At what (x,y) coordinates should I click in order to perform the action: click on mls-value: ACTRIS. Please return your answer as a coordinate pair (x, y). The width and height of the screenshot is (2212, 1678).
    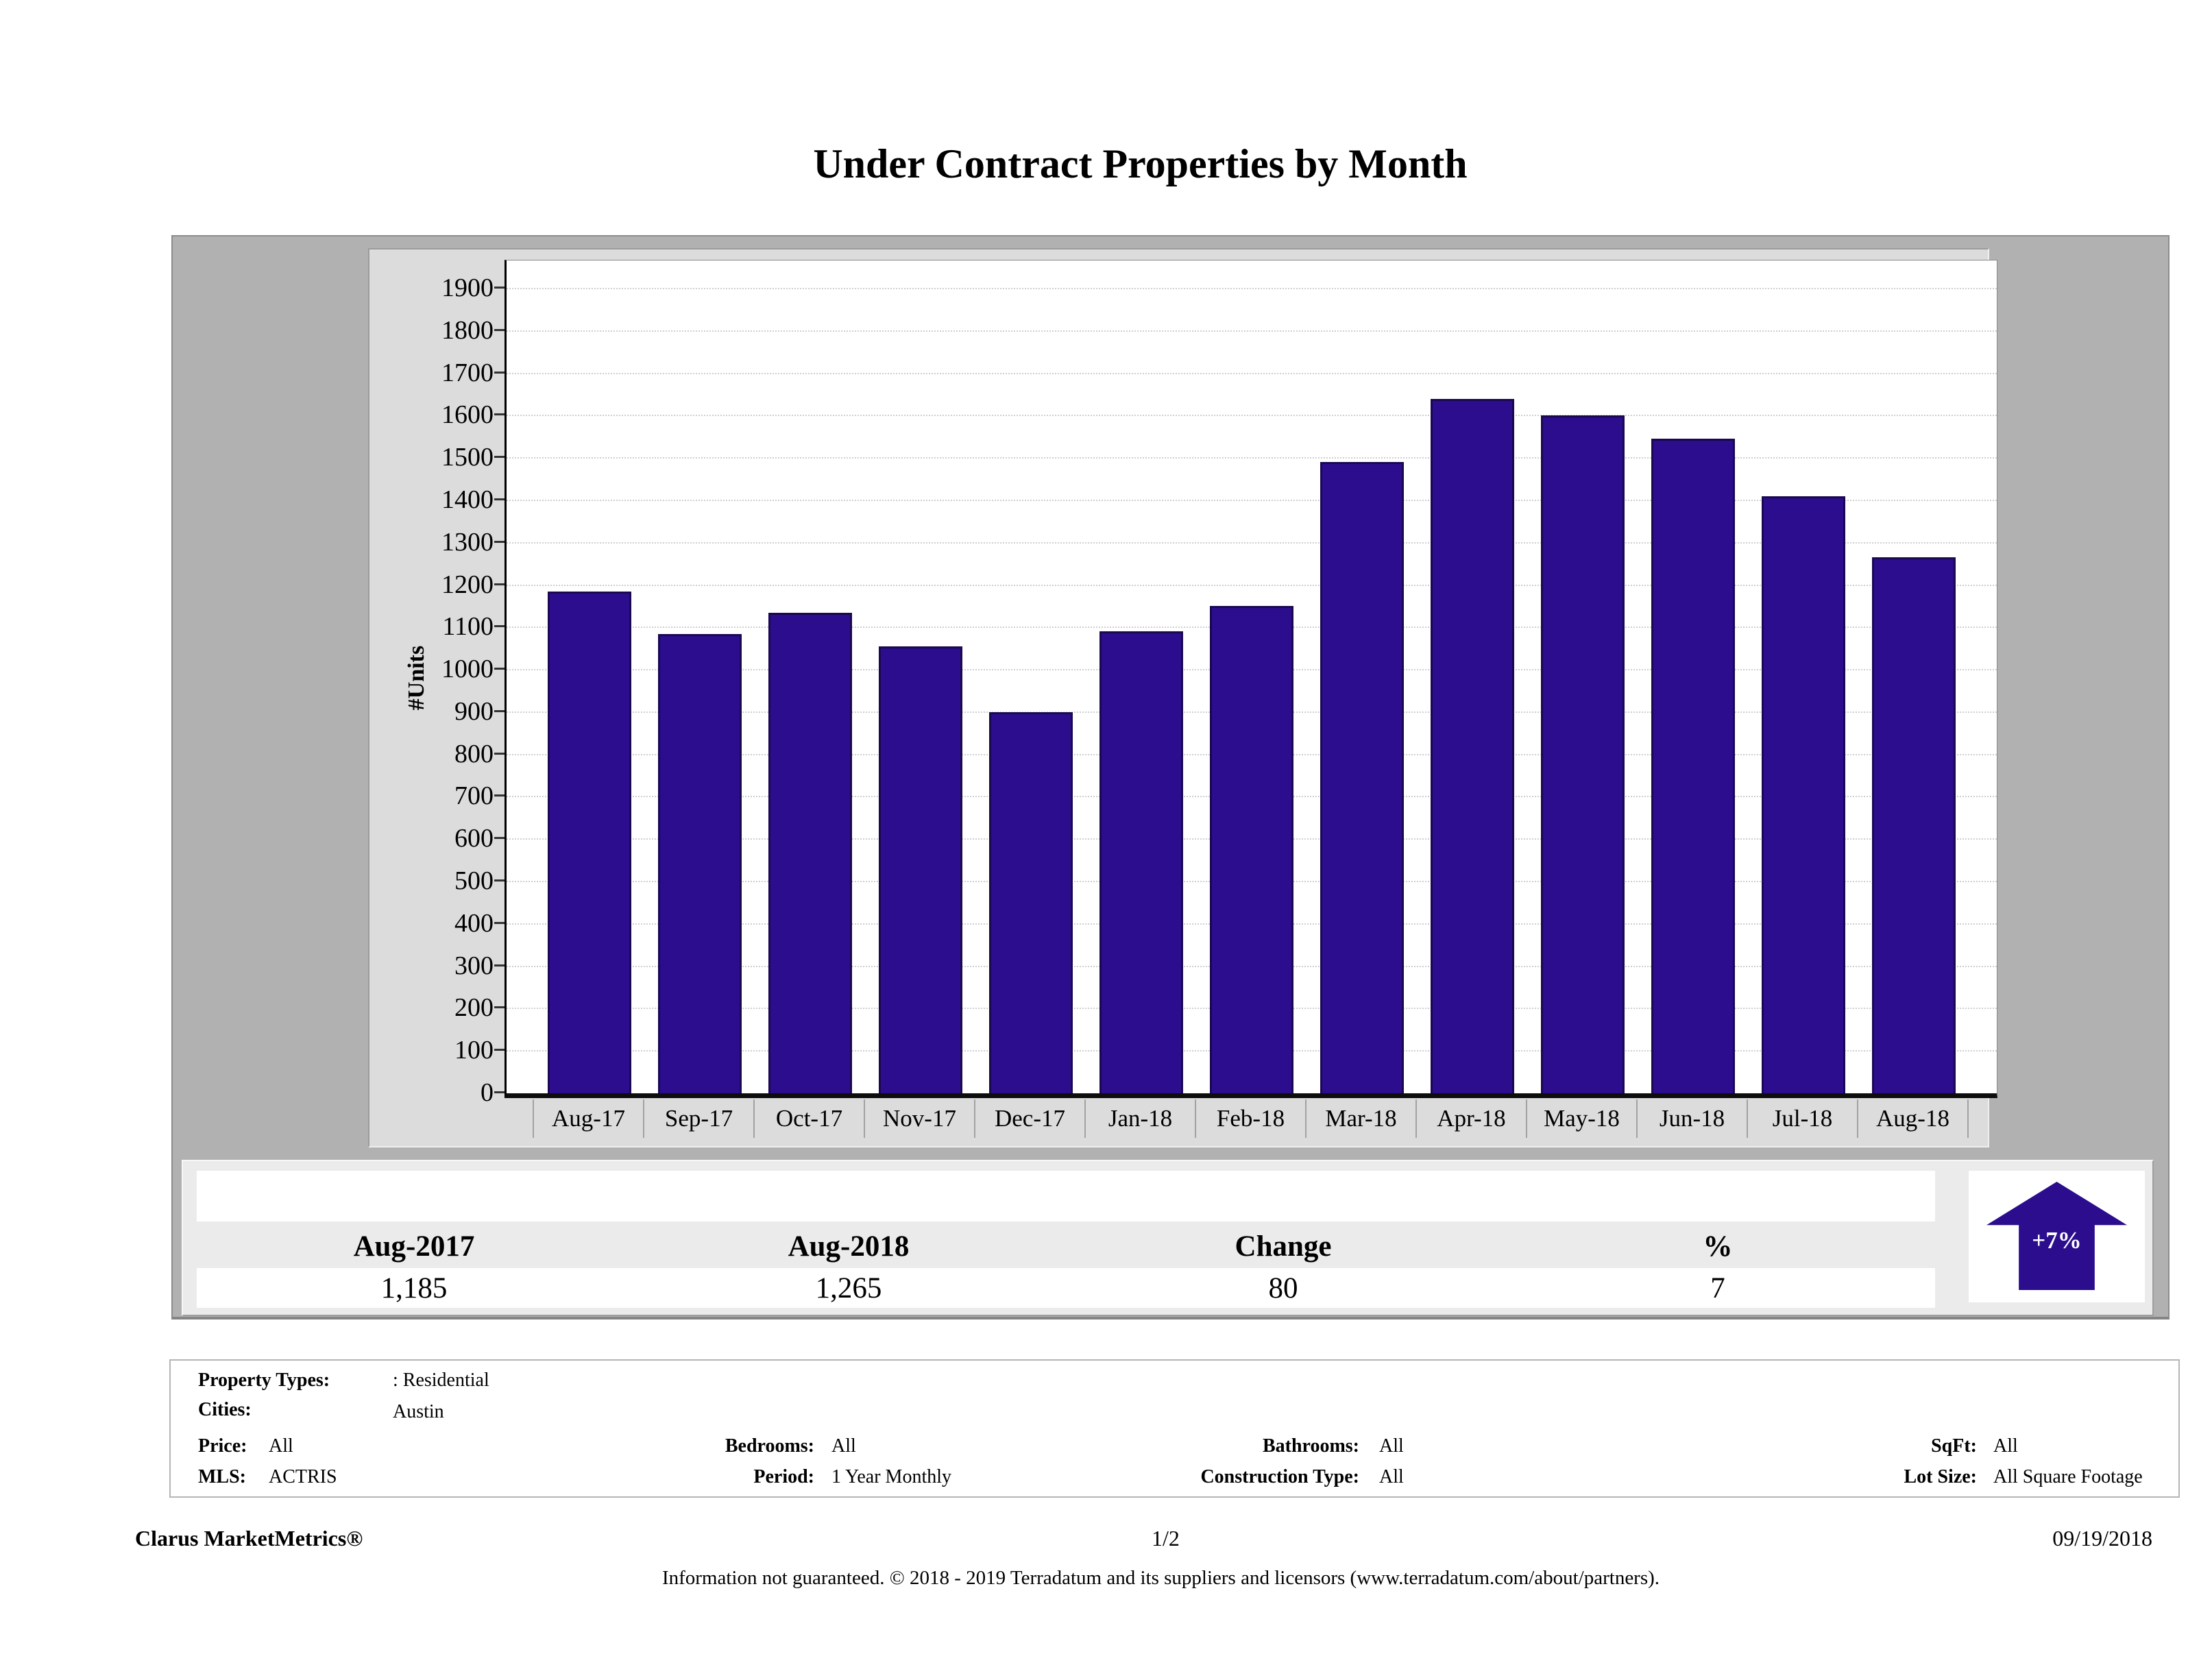
    Looking at the image, I should click on (303, 1476).